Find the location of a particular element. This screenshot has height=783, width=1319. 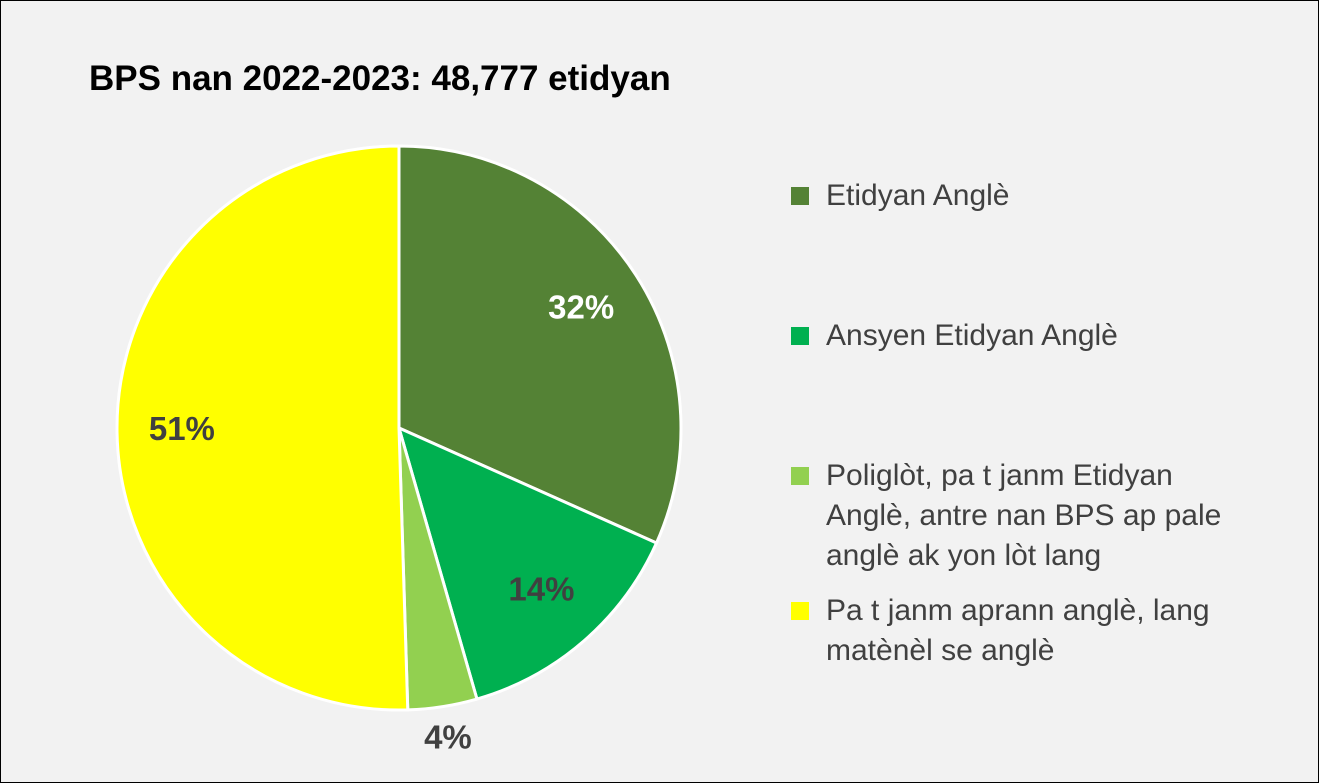

data-label: 51% is located at coordinates (182, 428).